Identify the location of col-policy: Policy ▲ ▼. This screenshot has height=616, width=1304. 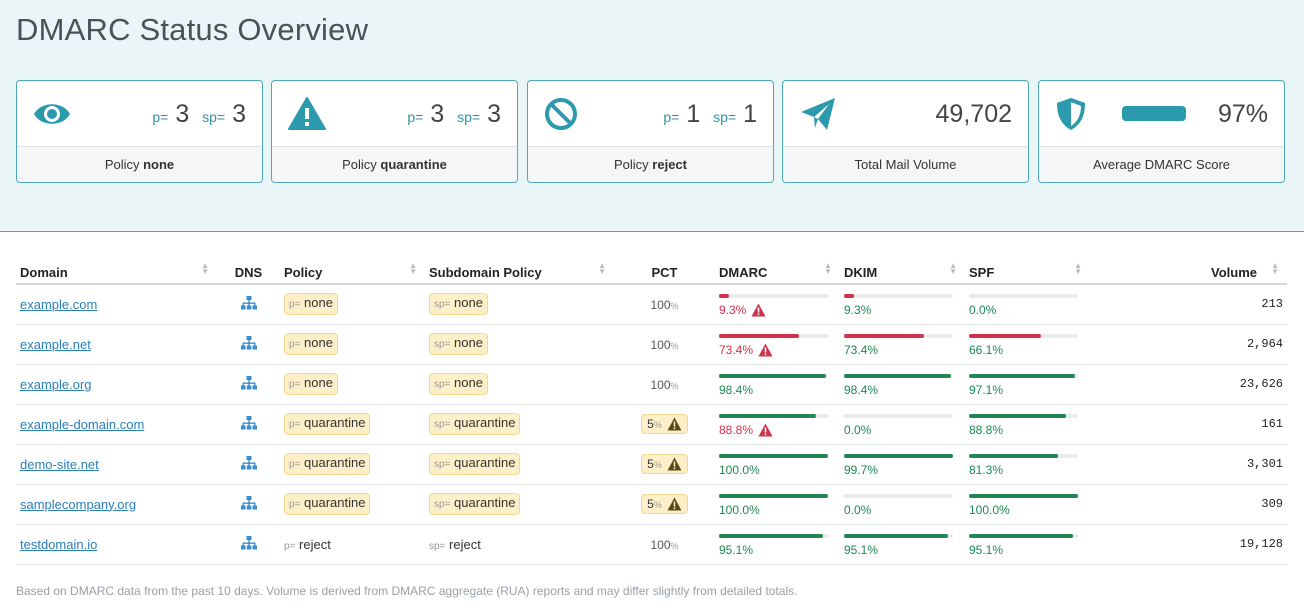
(352, 271).